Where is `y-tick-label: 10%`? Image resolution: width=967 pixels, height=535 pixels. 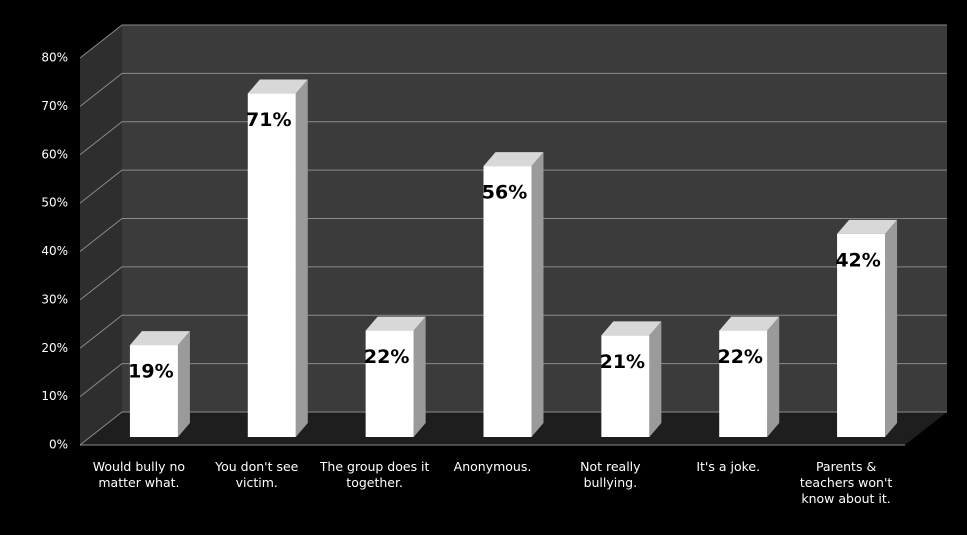
y-tick-label: 10% is located at coordinates (54, 396).